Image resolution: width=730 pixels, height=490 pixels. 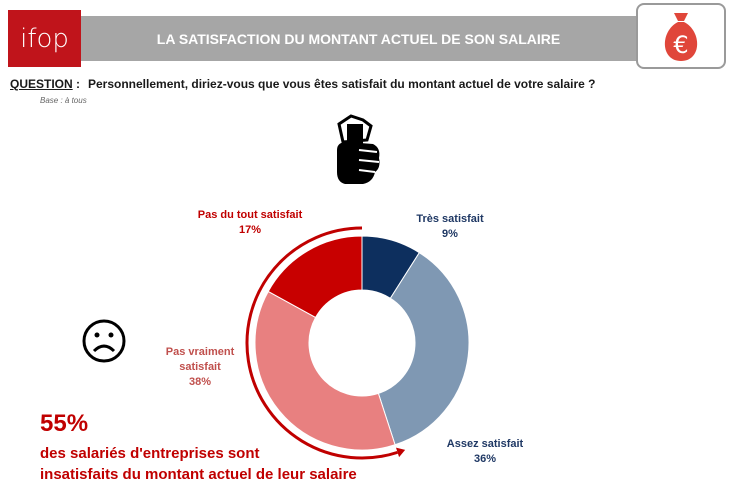 What do you see at coordinates (200, 367) in the screenshot?
I see `label-pas-vraiment: Pas vraiment satisfait 38%` at bounding box center [200, 367].